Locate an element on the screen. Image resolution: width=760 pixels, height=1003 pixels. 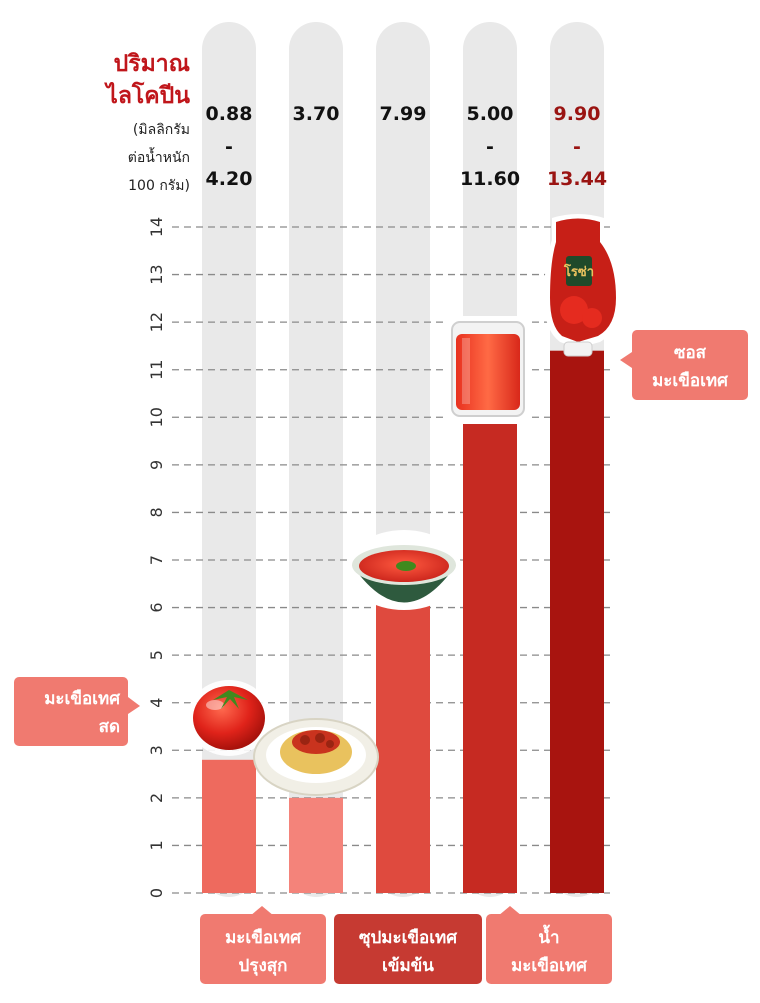
y-tick-label: 11 is located at coordinates (156, 370).